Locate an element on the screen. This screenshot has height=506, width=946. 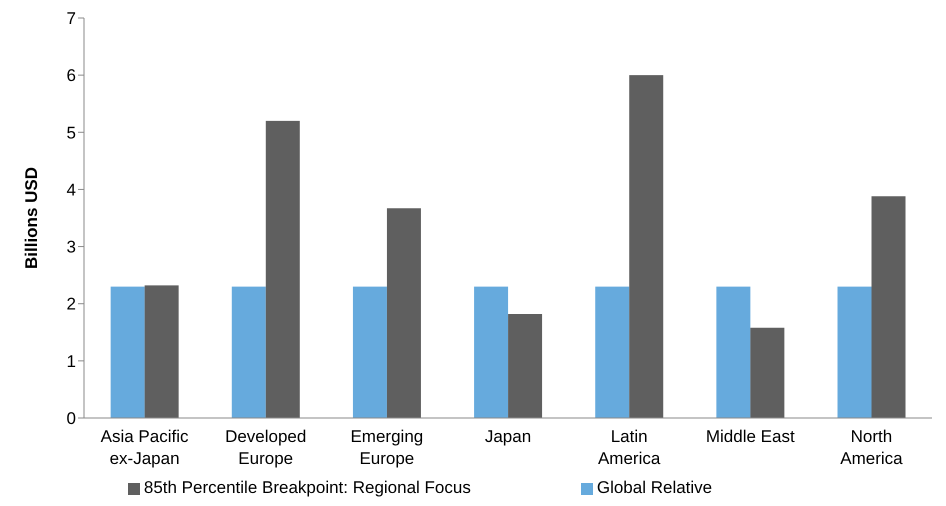
y-tick-label: 6 is located at coordinates (71, 76).